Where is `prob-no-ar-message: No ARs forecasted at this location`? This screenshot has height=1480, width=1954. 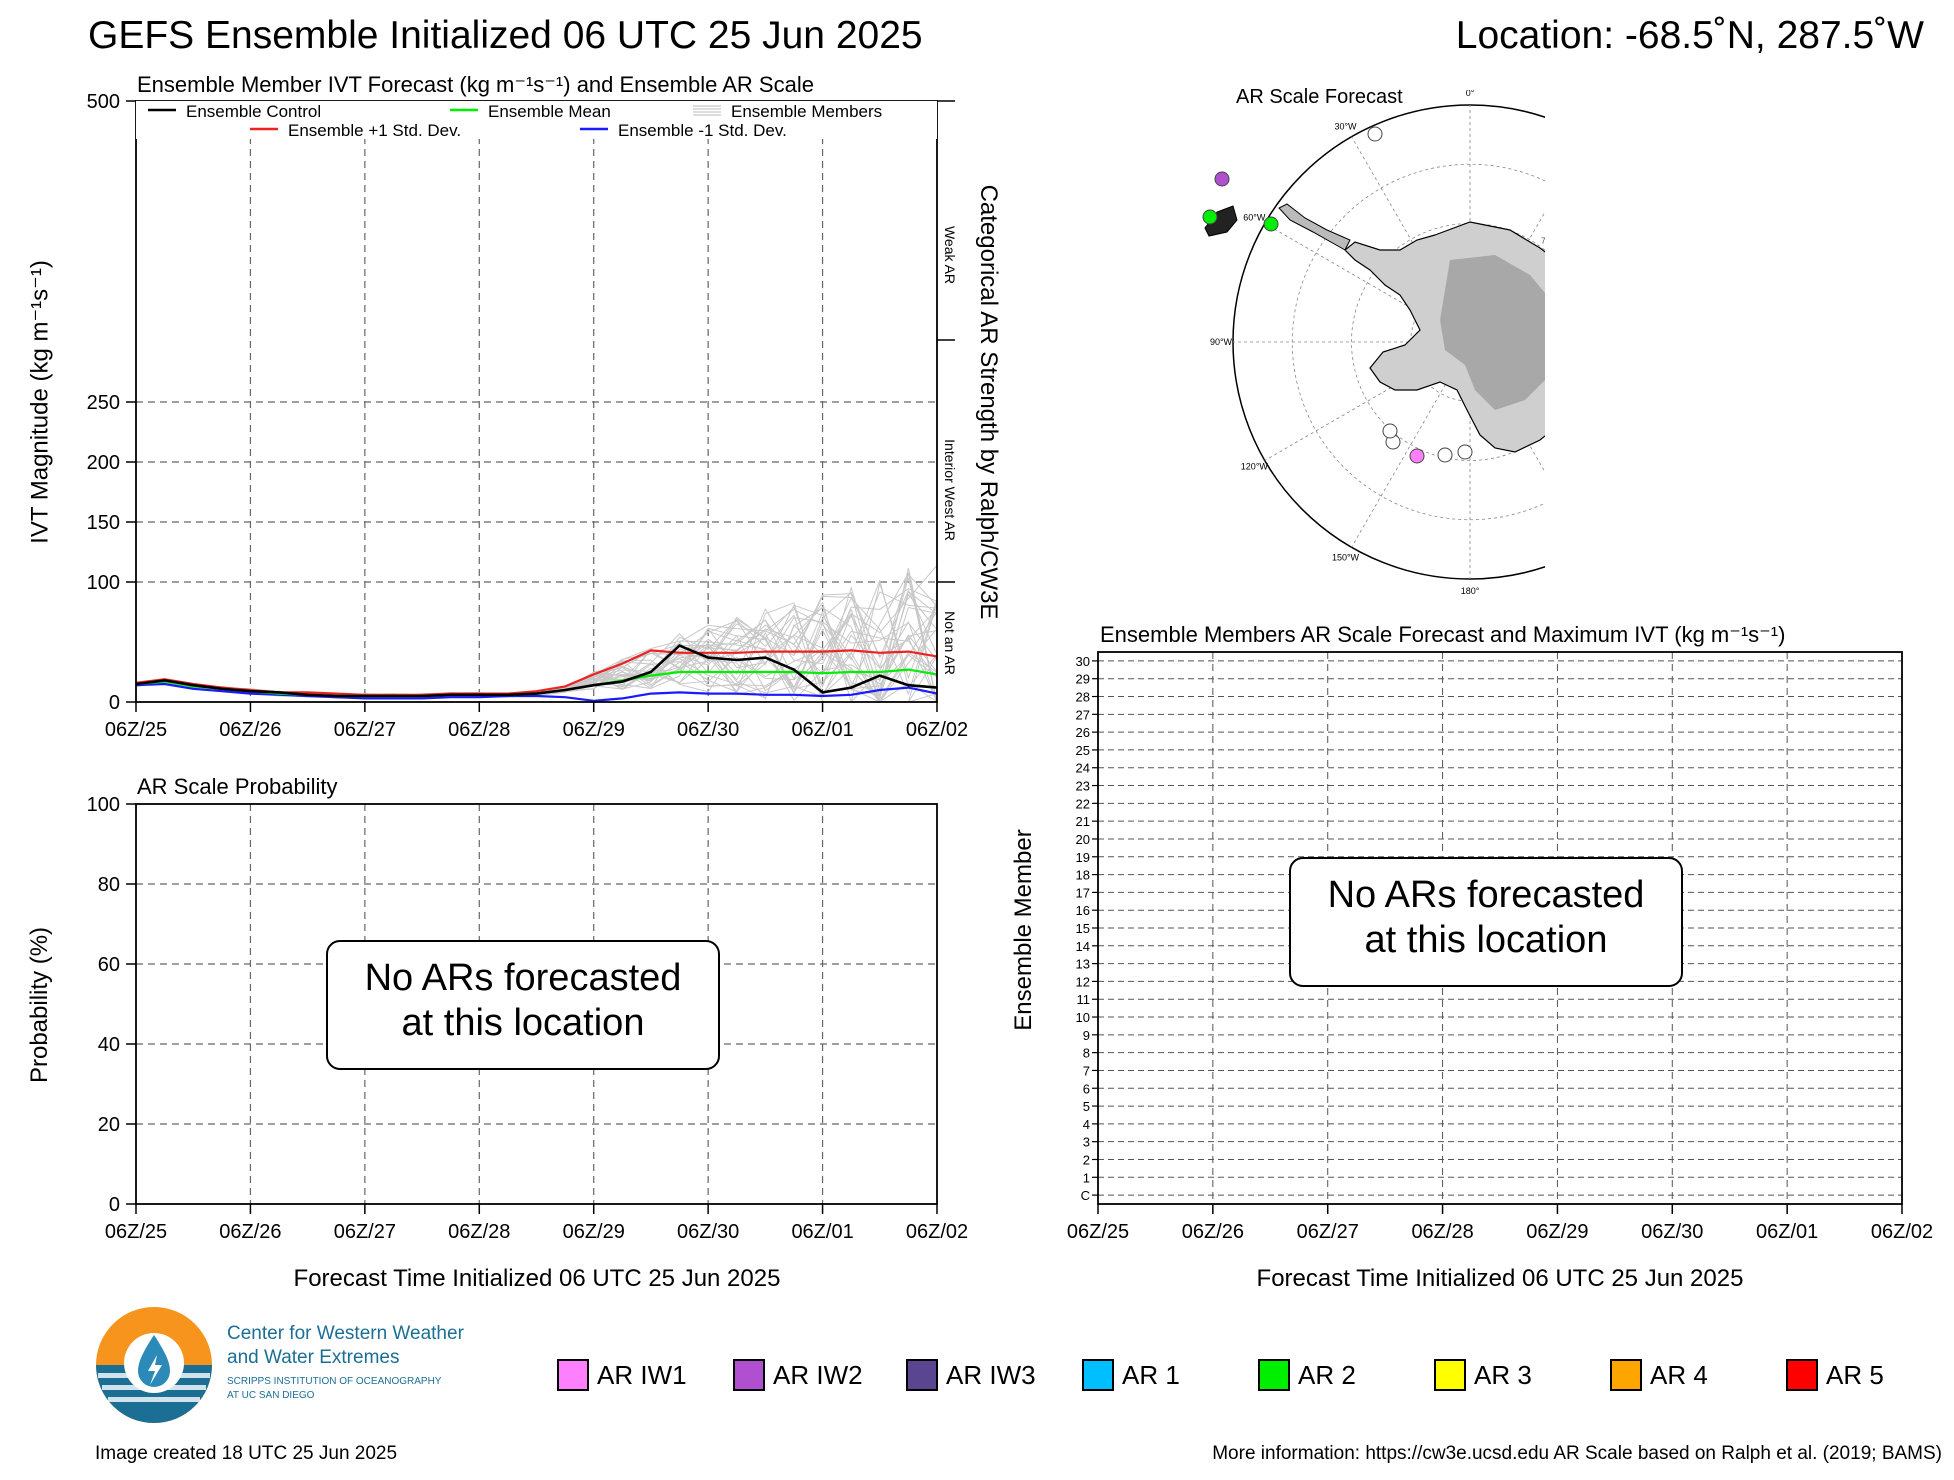
prob-no-ar-message: No ARs forecasted at this location is located at coordinates (523, 1005).